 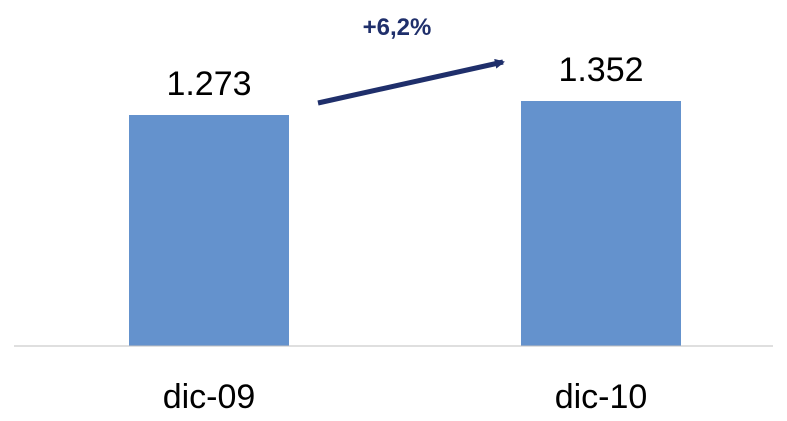 What do you see at coordinates (411, 82) in the screenshot?
I see `growth-arrow` at bounding box center [411, 82].